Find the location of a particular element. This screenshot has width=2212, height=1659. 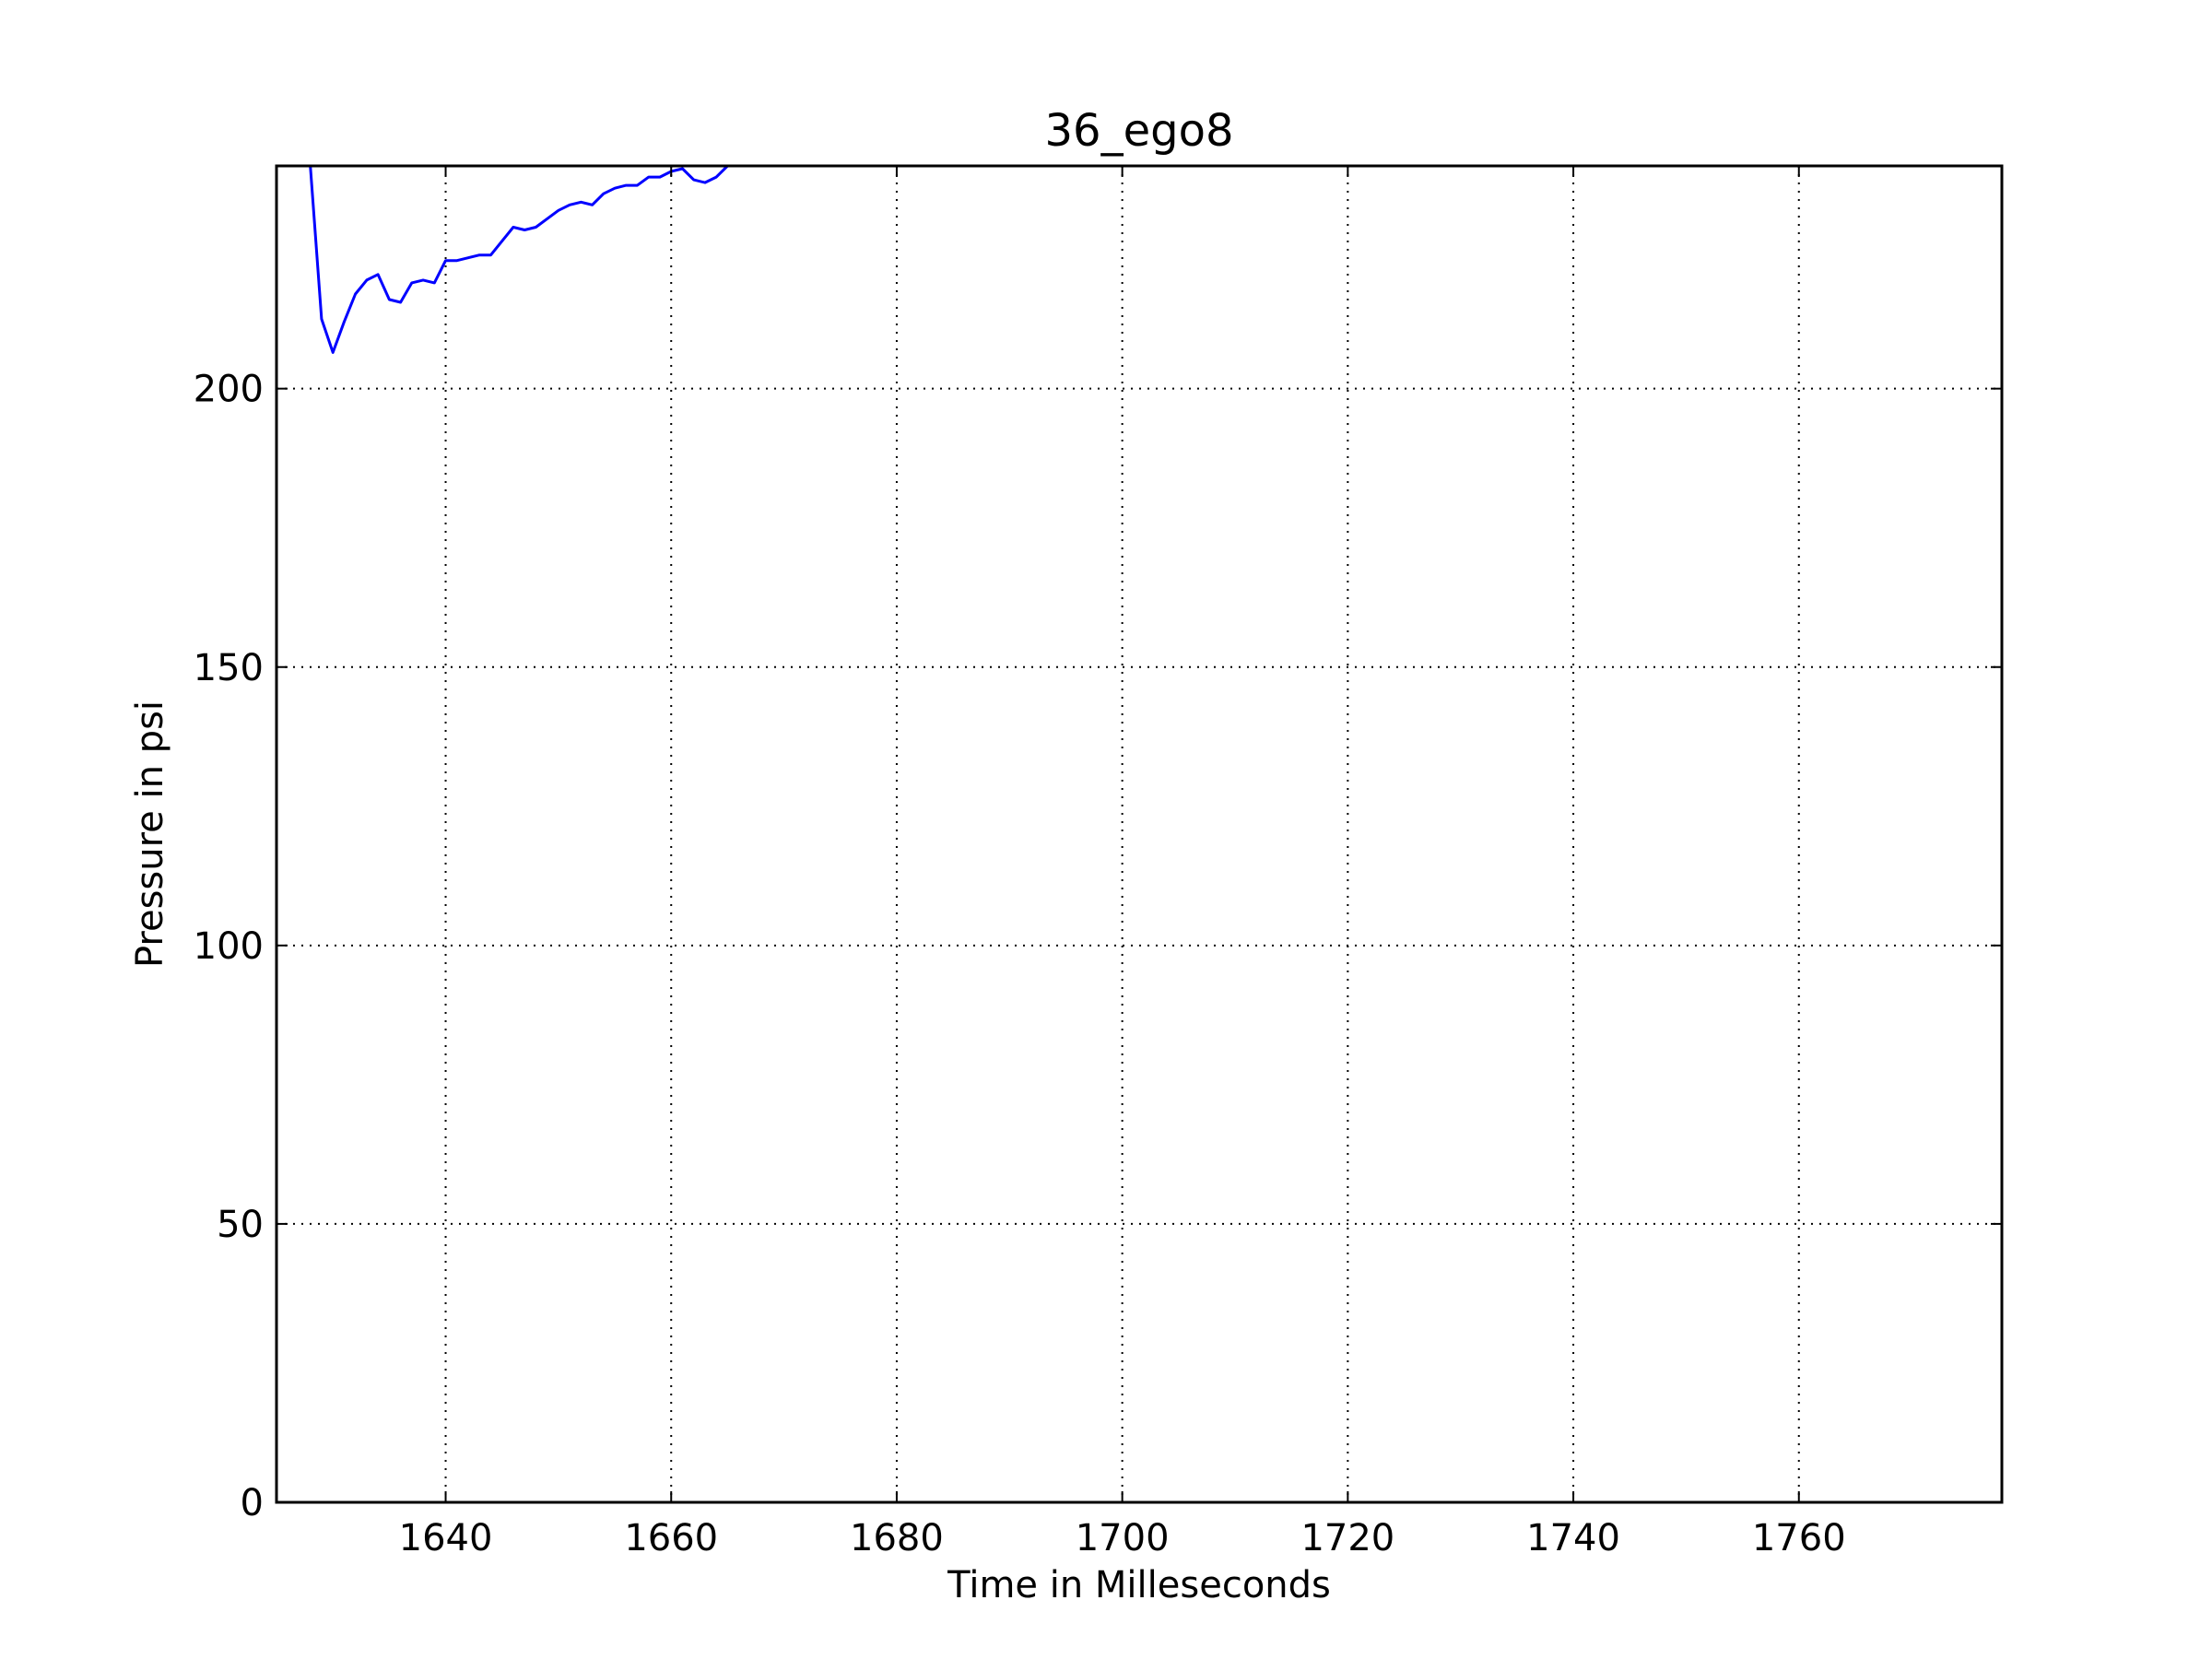

x-tick-label: 1700 is located at coordinates (1123, 1538).